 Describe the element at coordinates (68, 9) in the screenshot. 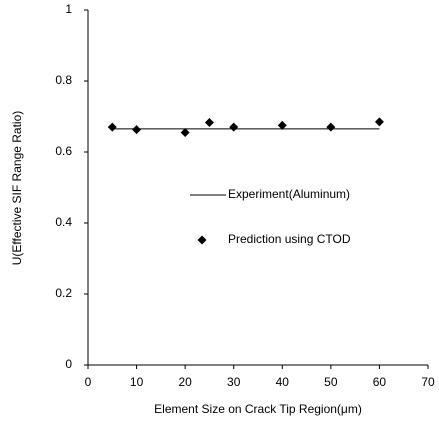

I see `y-tick-label: 1` at that location.